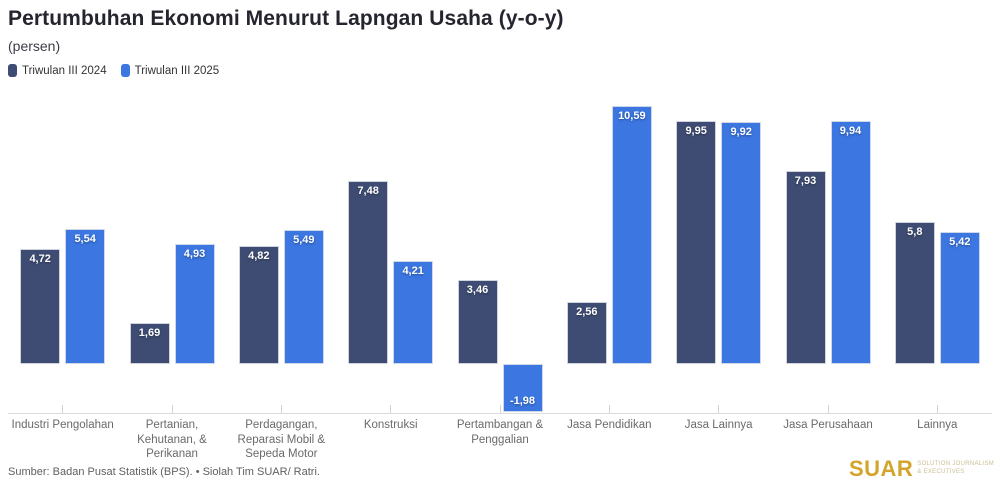 The height and width of the screenshot is (491, 1000). What do you see at coordinates (259, 256) in the screenshot?
I see `bar-value-label-triwulan-iii-2024-perdagangan-reparasi-mobil-sepeda-motor: 4,82` at bounding box center [259, 256].